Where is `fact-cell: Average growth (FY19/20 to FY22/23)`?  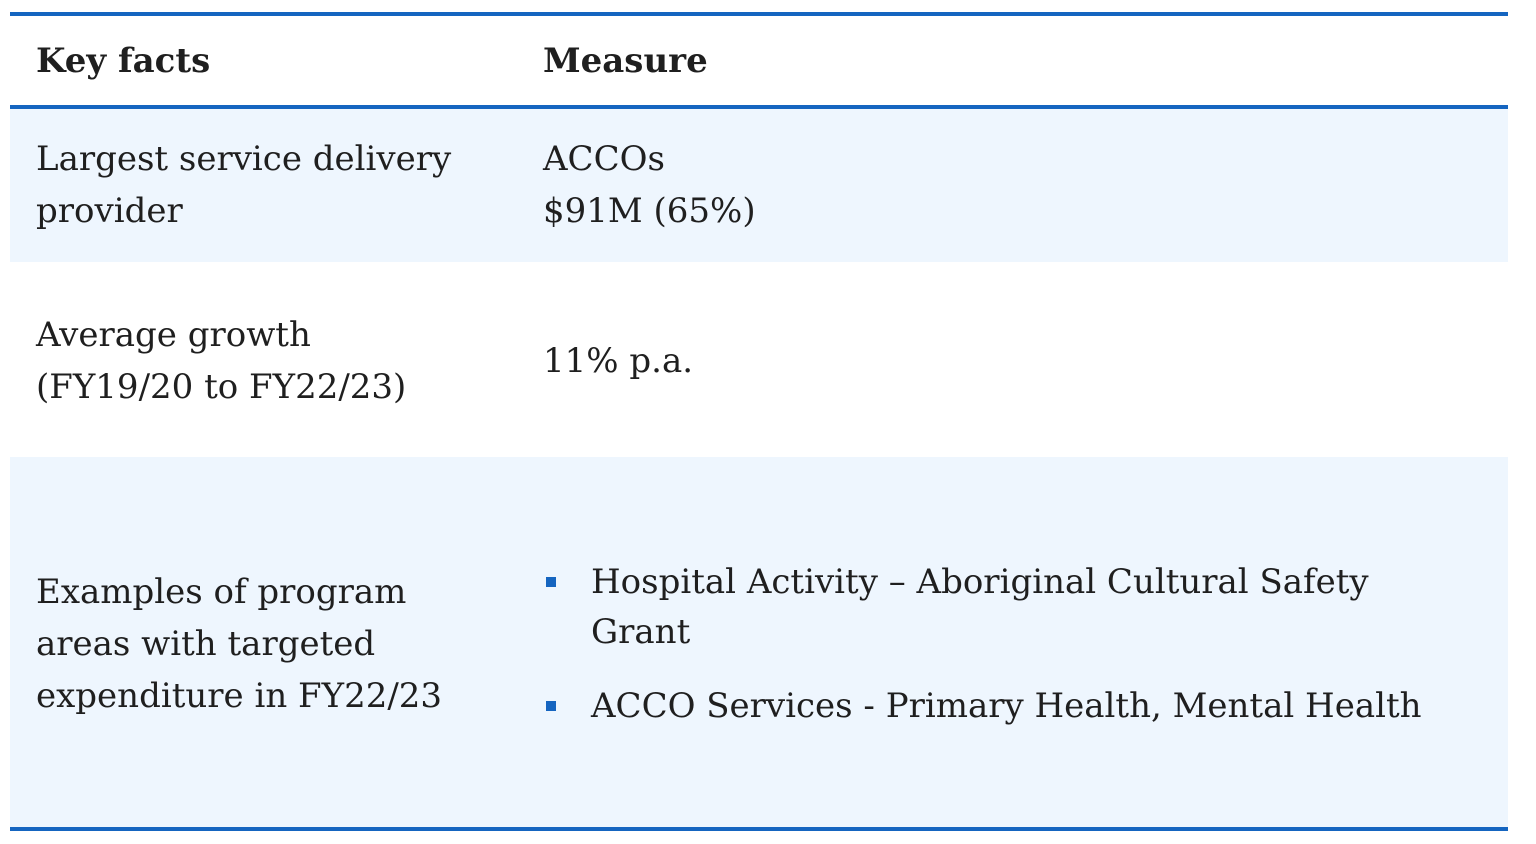
fact-cell: Average growth (FY19/20 to FY22/23) is located at coordinates (221, 361).